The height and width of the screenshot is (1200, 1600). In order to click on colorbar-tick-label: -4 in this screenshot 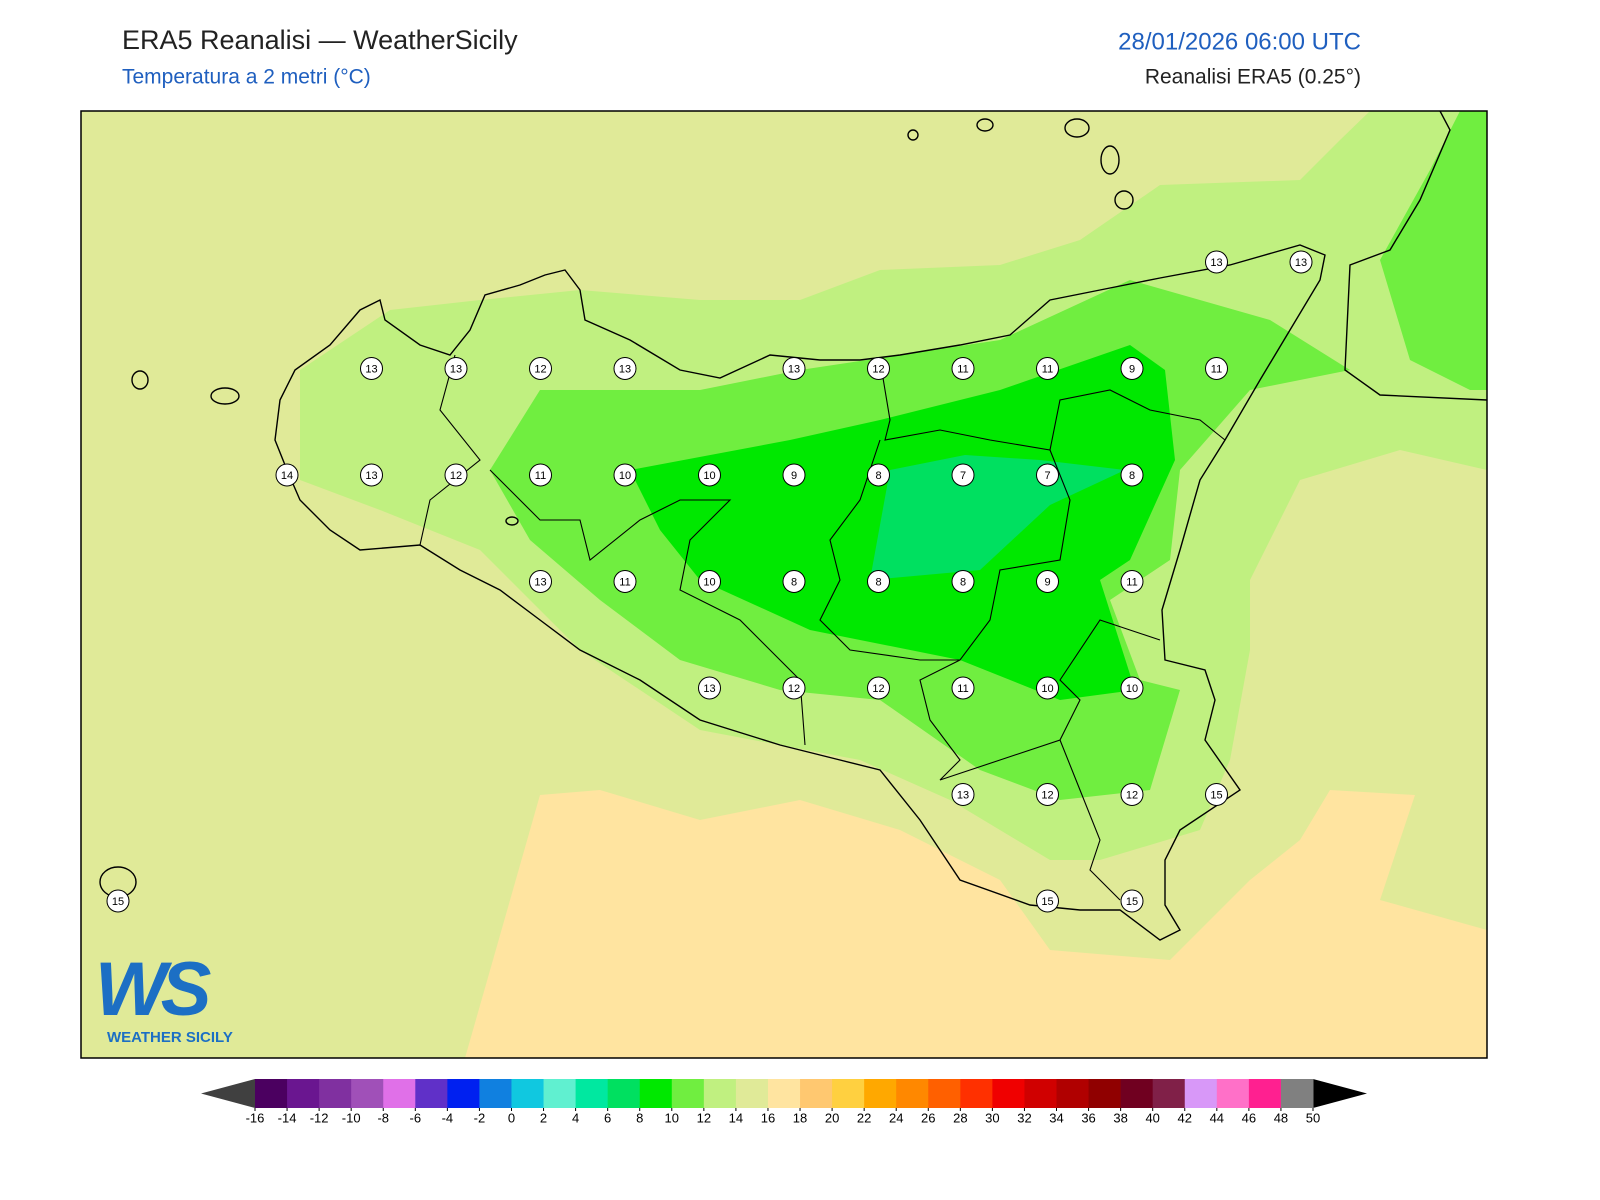, I will do `click(448, 1117)`.